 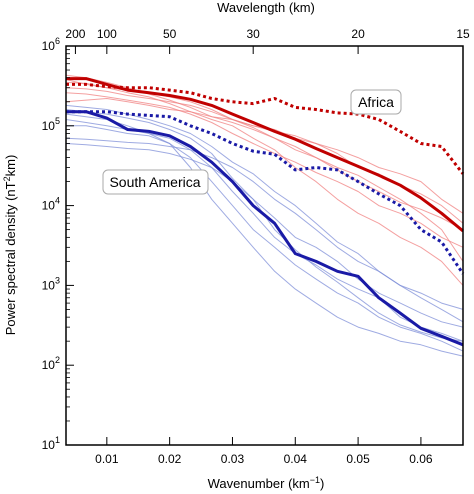 I want to click on top-axis-title: Wavelength (km), so click(x=266, y=7).